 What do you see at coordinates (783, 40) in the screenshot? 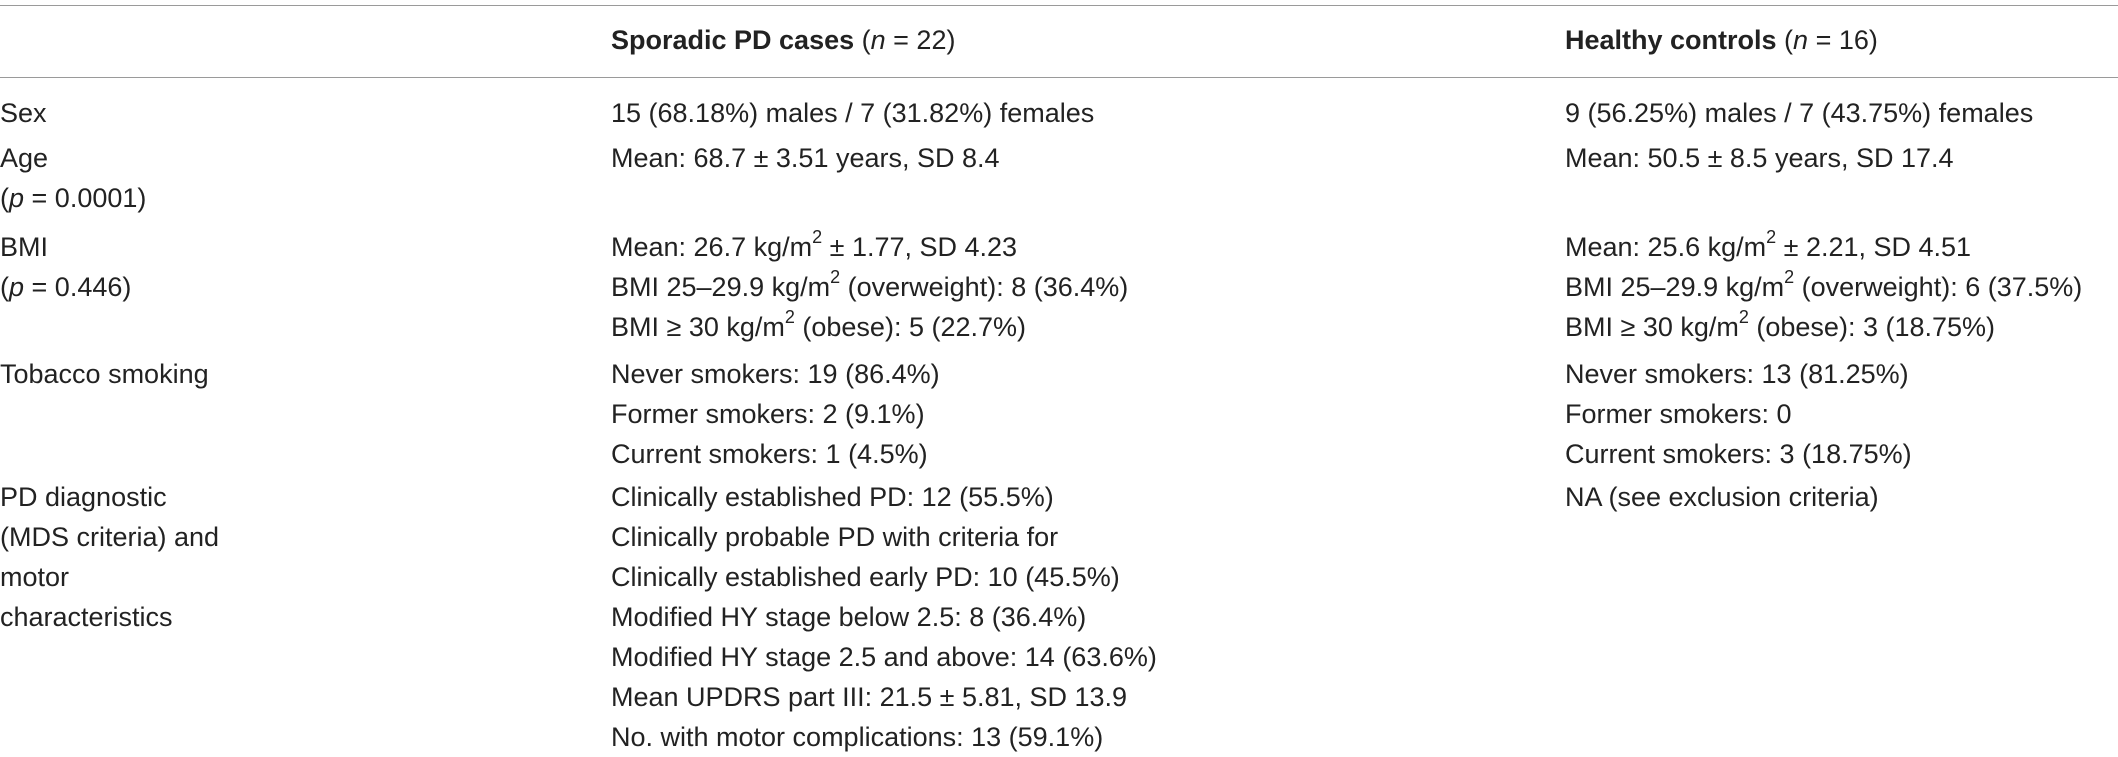
I see `header-pd-cases: Sporadic PD cases (n = 22)` at bounding box center [783, 40].